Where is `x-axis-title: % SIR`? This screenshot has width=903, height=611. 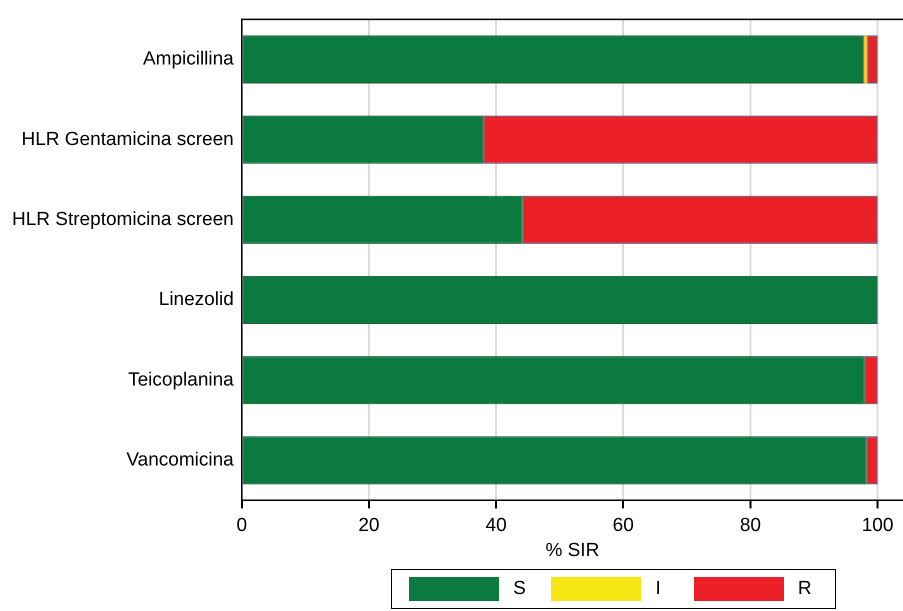
x-axis-title: % SIR is located at coordinates (572, 550).